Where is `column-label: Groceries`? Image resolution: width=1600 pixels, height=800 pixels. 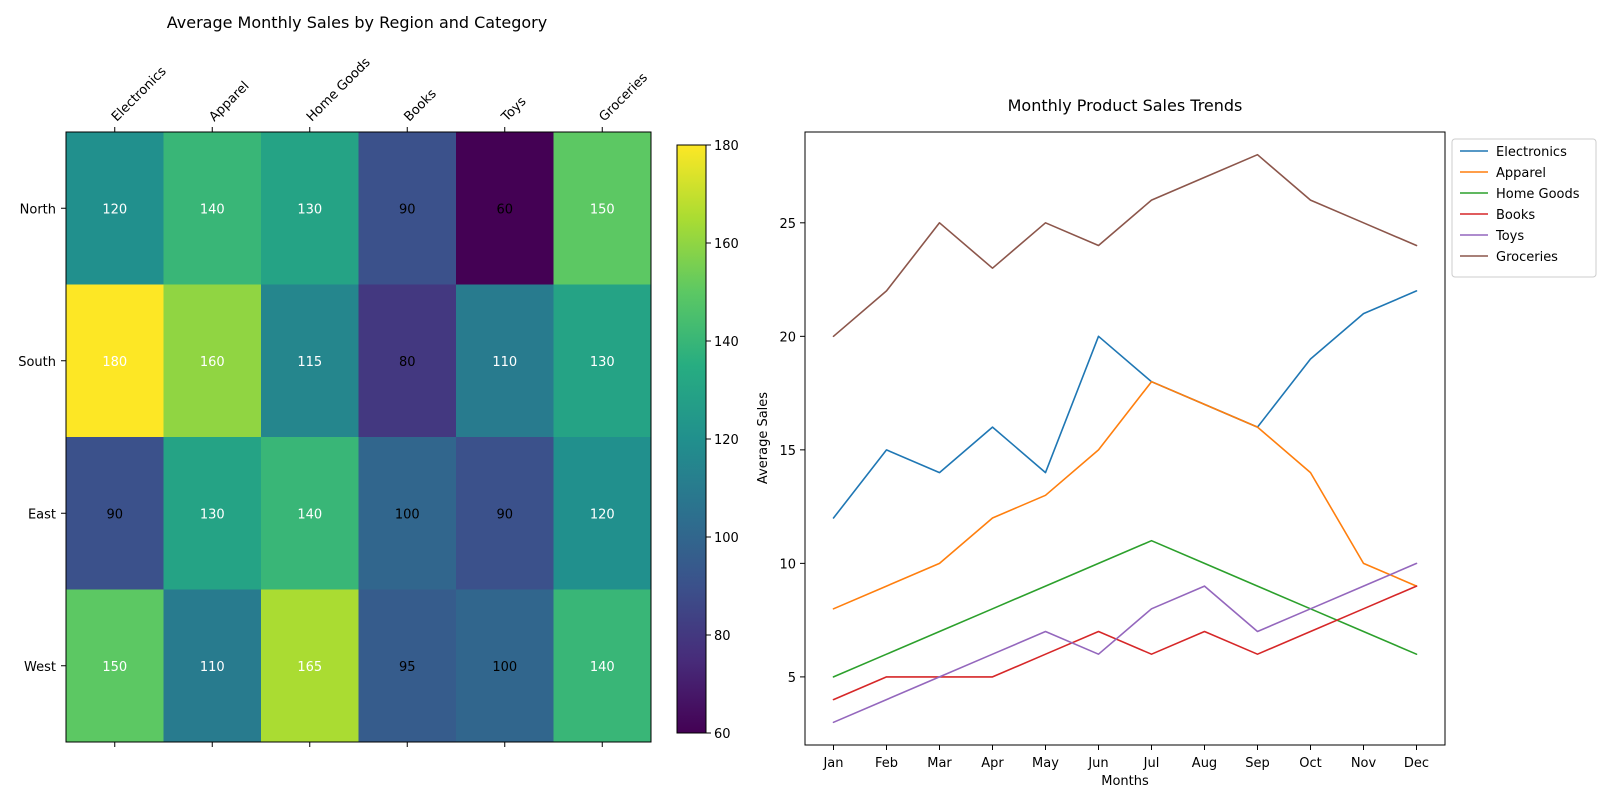 column-label: Groceries is located at coordinates (623, 97).